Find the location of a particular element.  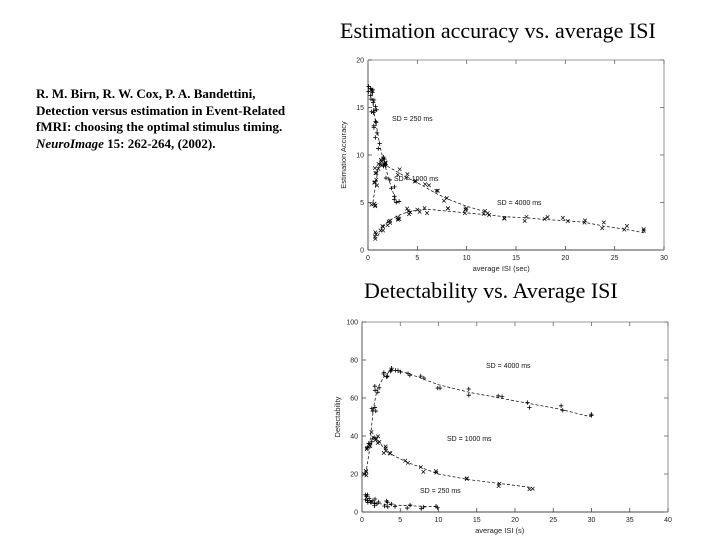

chart1-series-3-curve is located at coordinates (511, 222).